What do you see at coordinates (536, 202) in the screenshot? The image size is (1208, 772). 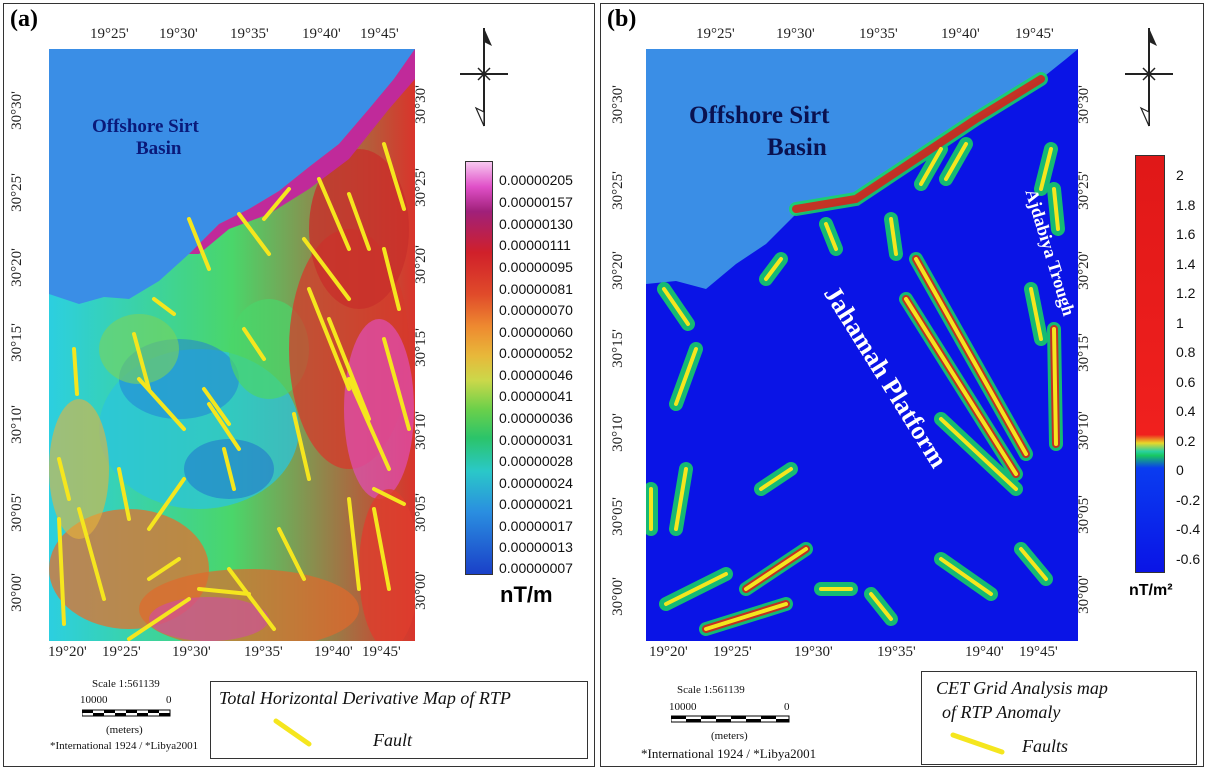 I see `colorbar-value: 0.00000157` at bounding box center [536, 202].